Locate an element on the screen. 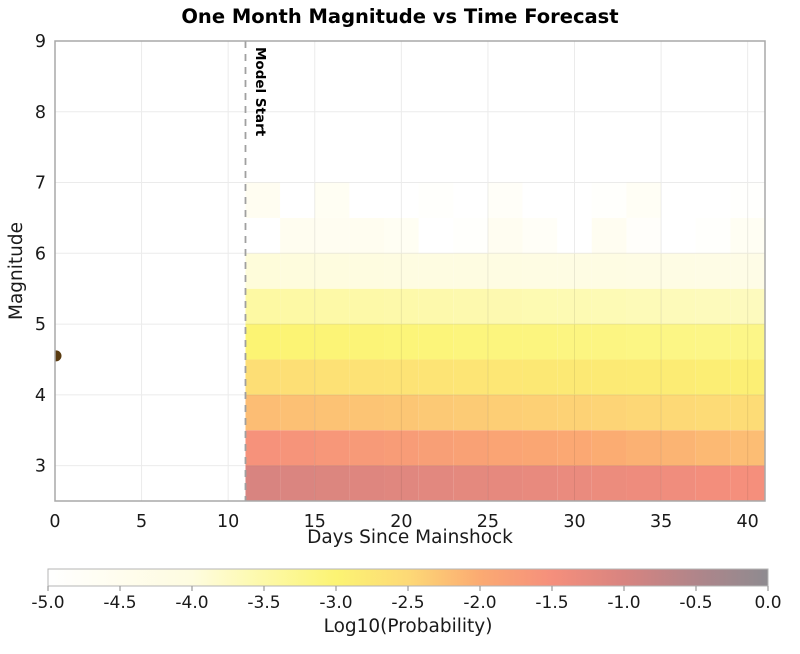  mainshock-point is located at coordinates (58, 356).